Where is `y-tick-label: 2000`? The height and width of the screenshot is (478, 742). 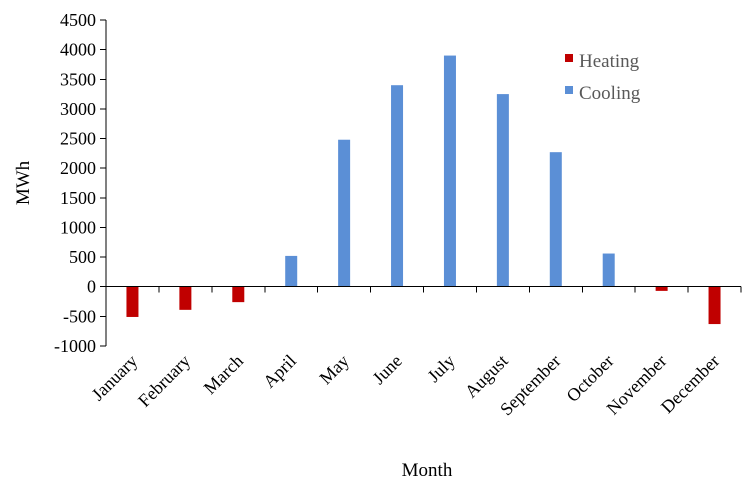 y-tick-label: 2000 is located at coordinates (78, 168).